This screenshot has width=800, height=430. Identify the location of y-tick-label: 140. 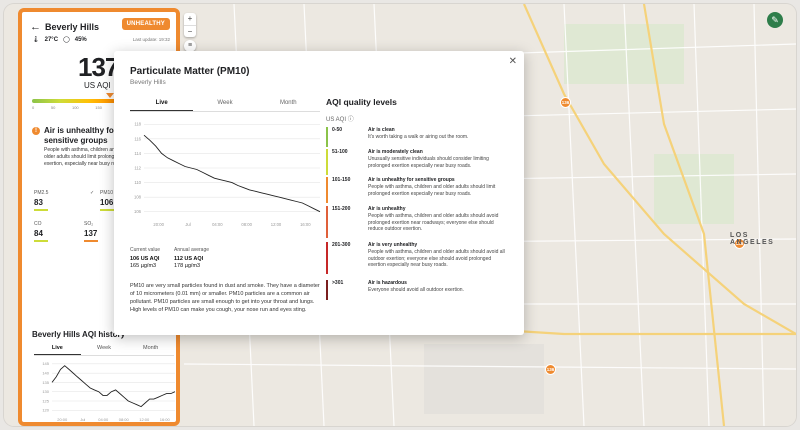
(45, 372).